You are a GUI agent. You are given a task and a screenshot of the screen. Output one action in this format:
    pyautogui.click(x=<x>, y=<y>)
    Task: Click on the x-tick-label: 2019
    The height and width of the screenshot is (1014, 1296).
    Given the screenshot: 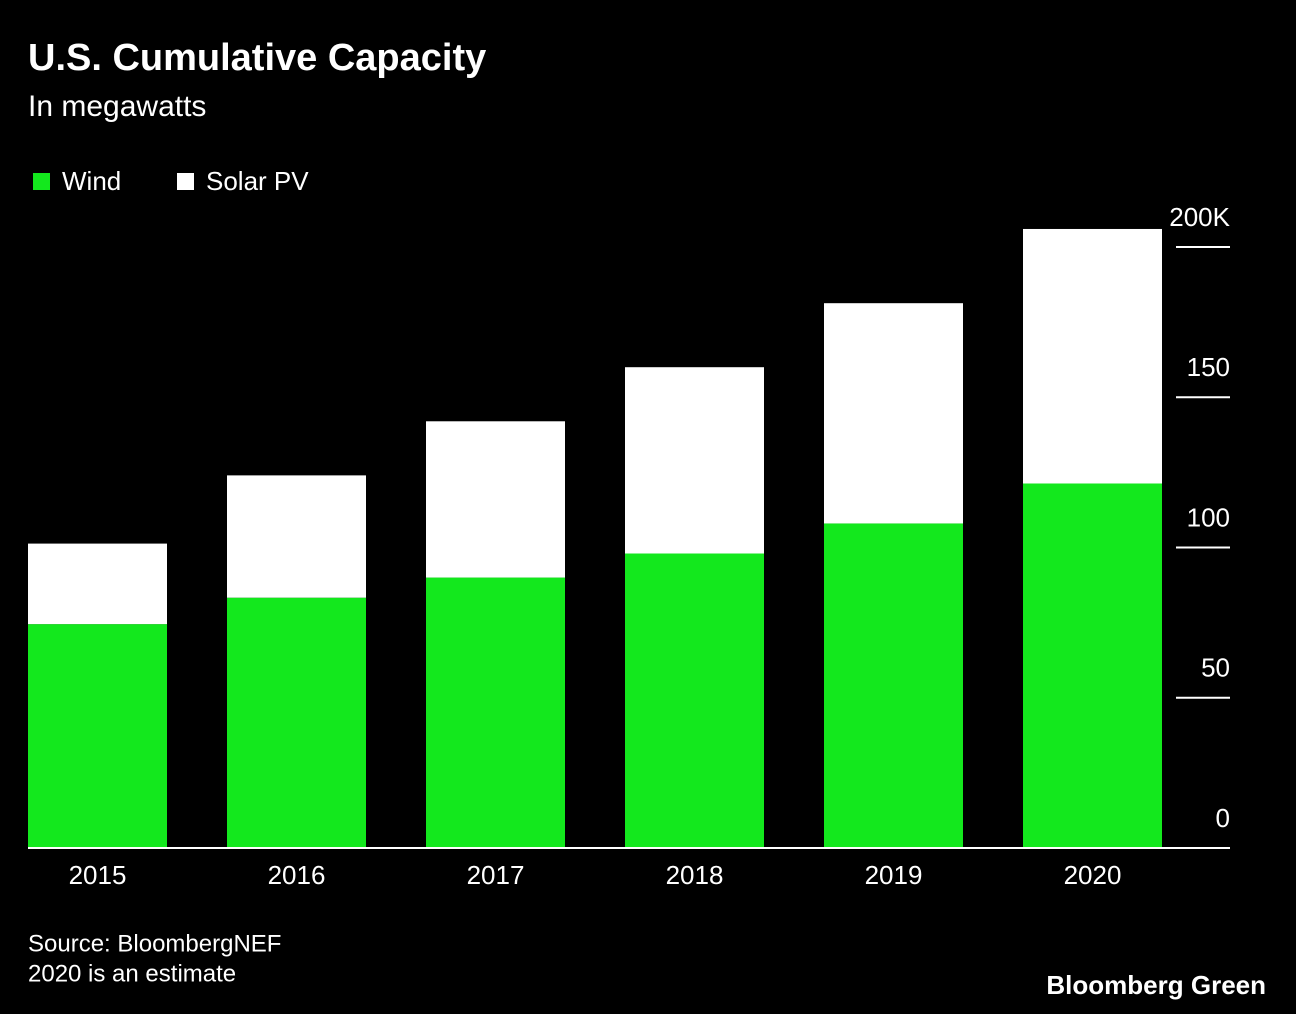 What is the action you would take?
    pyautogui.click(x=894, y=875)
    